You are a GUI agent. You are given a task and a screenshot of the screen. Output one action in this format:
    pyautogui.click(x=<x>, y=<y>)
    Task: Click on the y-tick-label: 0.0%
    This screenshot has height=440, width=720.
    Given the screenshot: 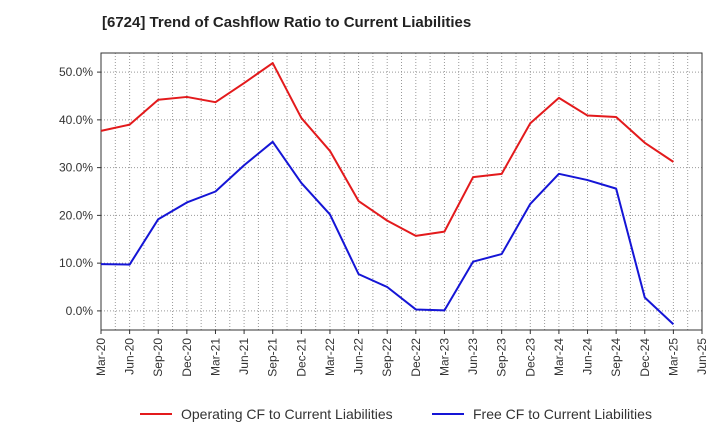 What is the action you would take?
    pyautogui.click(x=80, y=311)
    